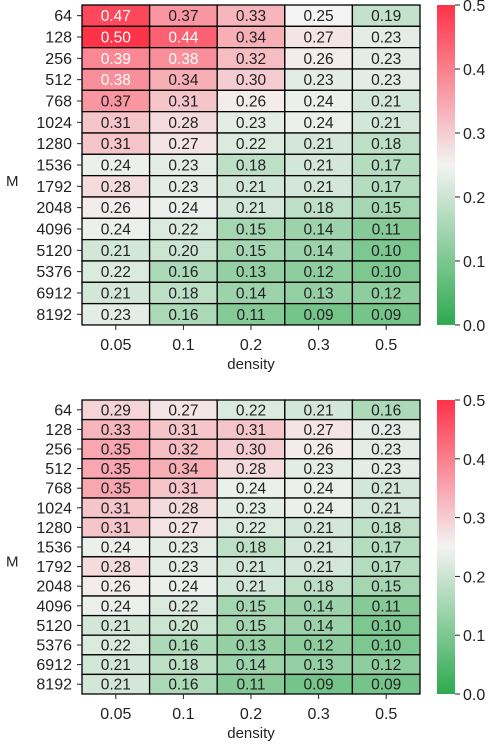  Describe the element at coordinates (251, 364) in the screenshot. I see `x-axis-label: density` at that location.